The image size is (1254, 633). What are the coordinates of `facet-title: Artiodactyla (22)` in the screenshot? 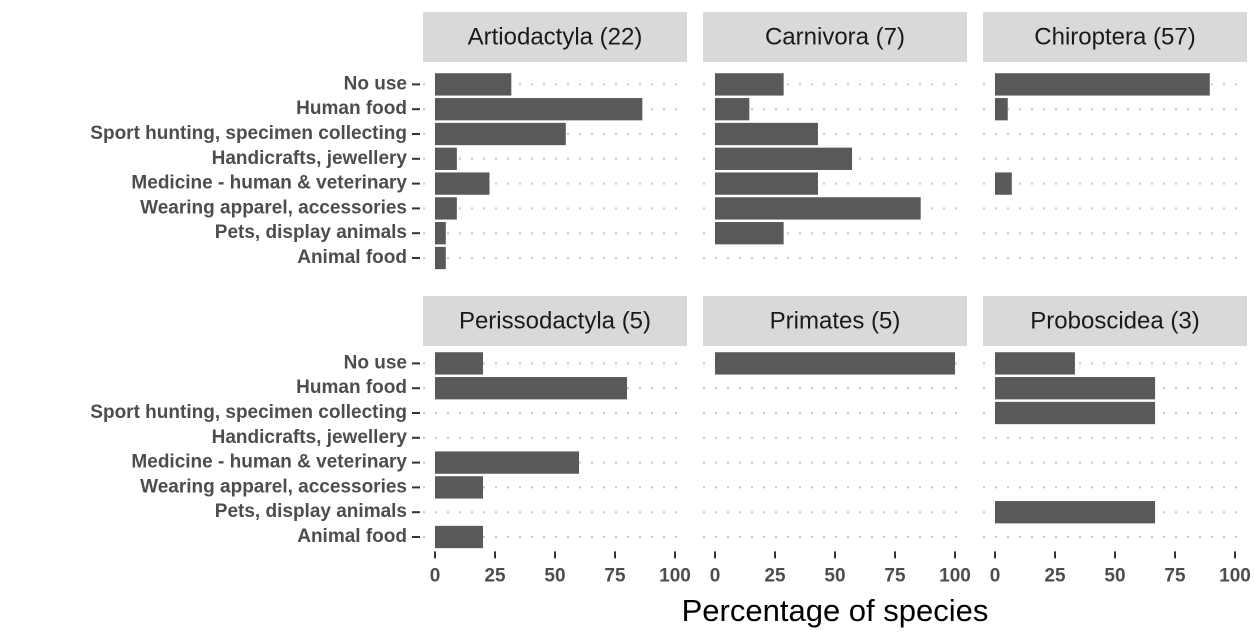 It's located at (555, 36).